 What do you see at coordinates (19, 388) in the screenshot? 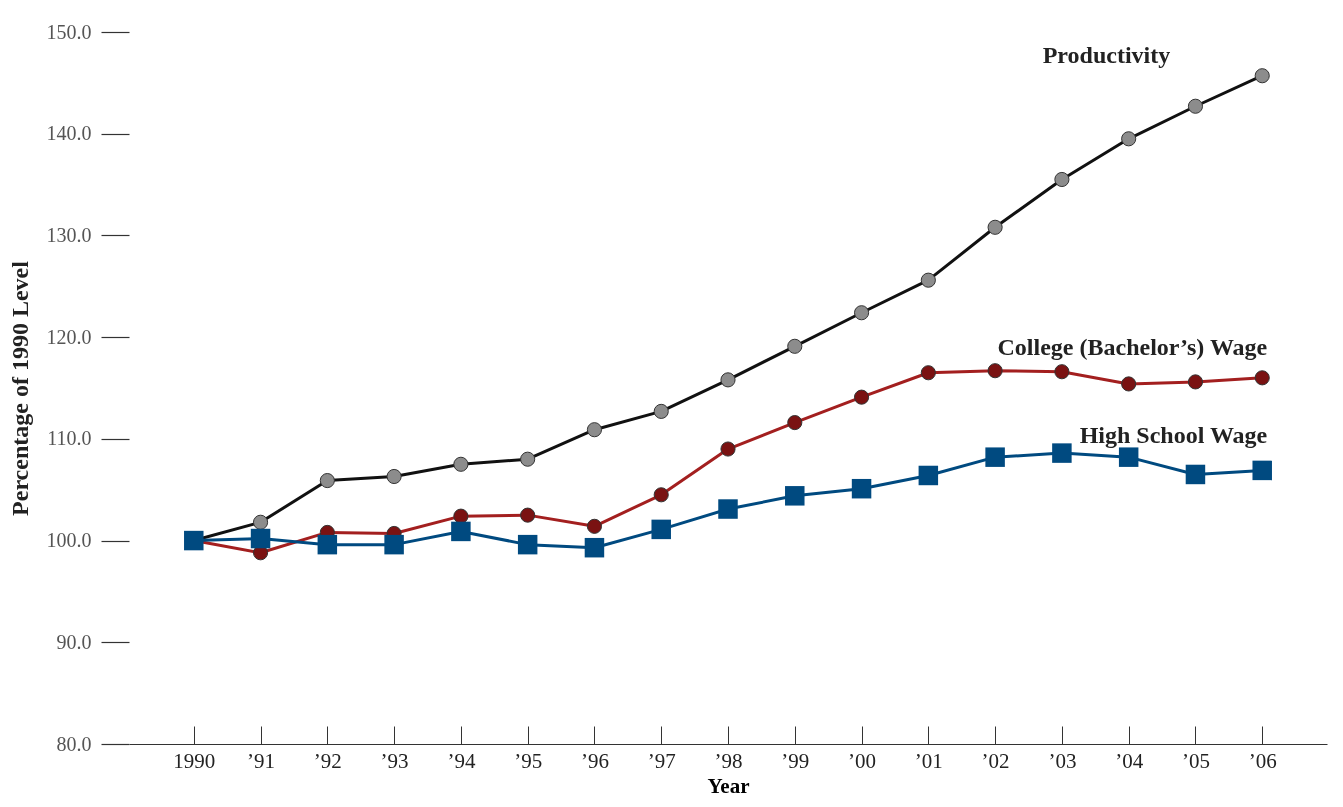
I see `y-axis-title: Percentage of 1990 Level` at bounding box center [19, 388].